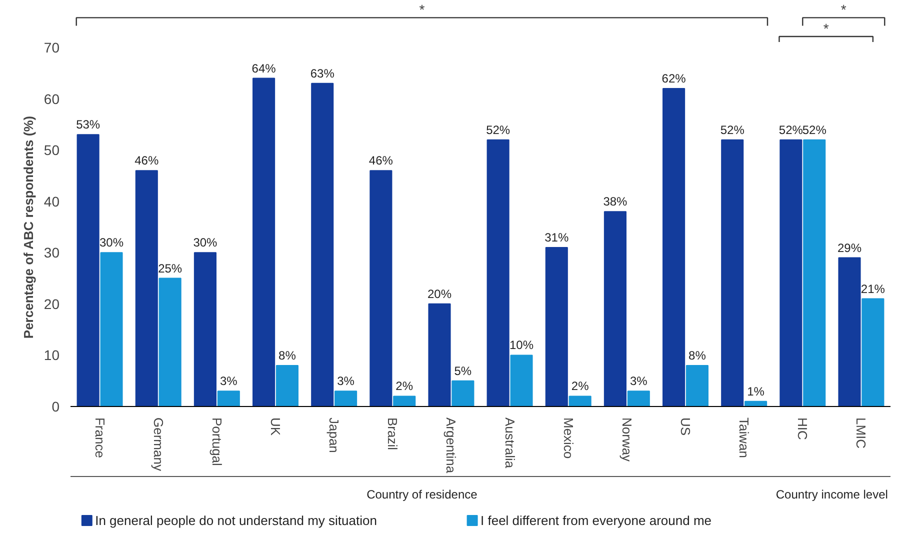 The image size is (909, 543). Describe the element at coordinates (216, 442) in the screenshot. I see `x-tick-label: Portugal` at that location.